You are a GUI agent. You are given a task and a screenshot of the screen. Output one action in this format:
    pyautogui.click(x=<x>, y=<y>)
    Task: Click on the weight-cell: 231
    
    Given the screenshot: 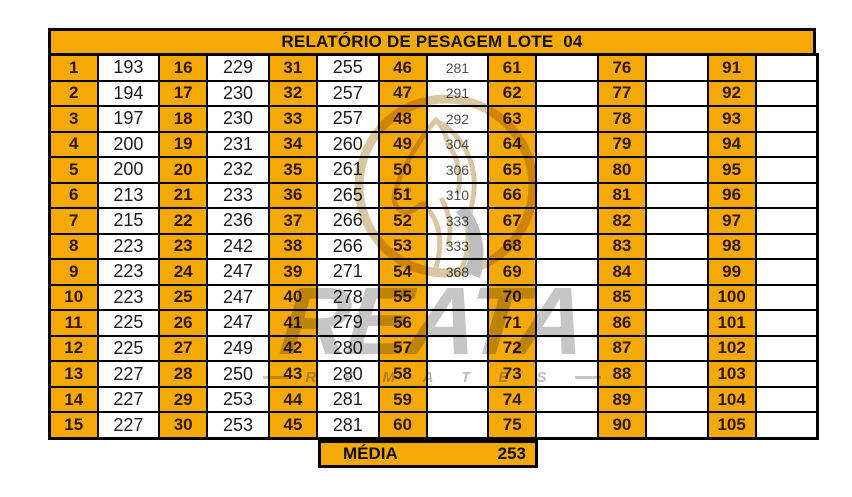 What is the action you would take?
    pyautogui.click(x=238, y=144)
    